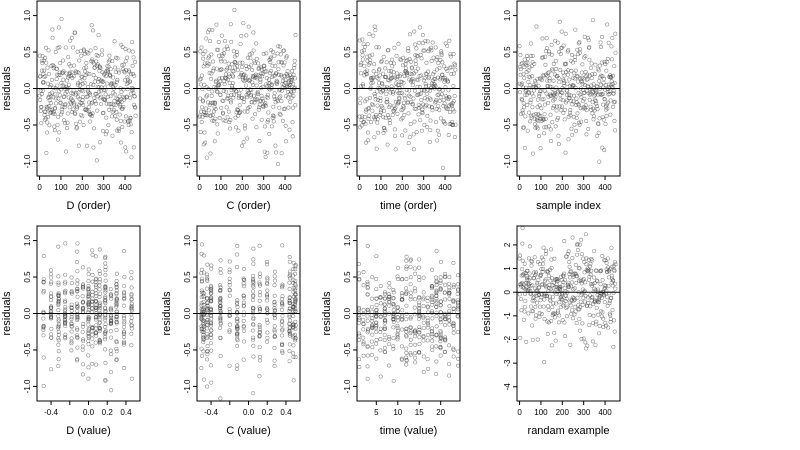 This screenshot has width=800, height=450. What do you see at coordinates (248, 431) in the screenshot?
I see `x-axis-label: C (value)` at bounding box center [248, 431].